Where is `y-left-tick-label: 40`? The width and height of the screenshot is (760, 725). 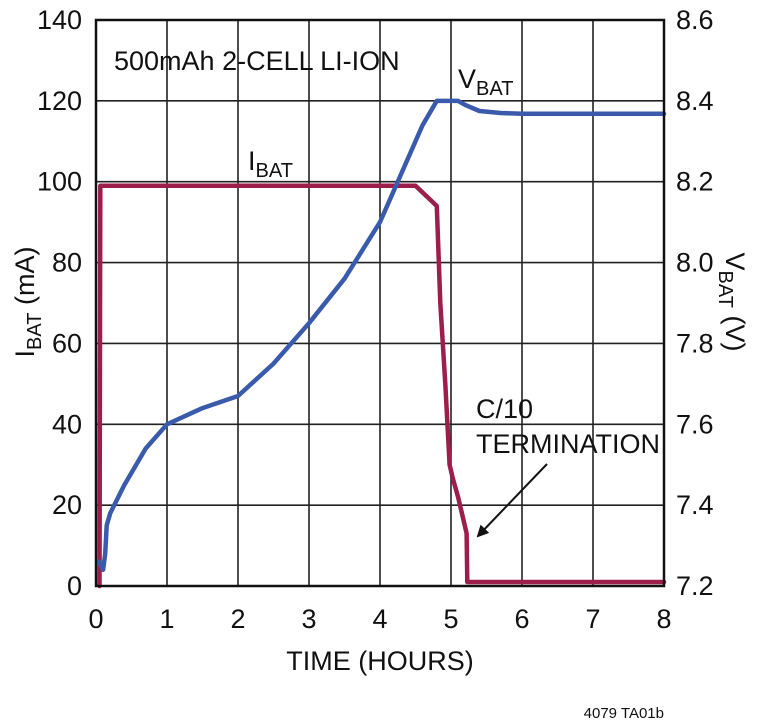 y-left-tick-label: 40 is located at coordinates (67, 424).